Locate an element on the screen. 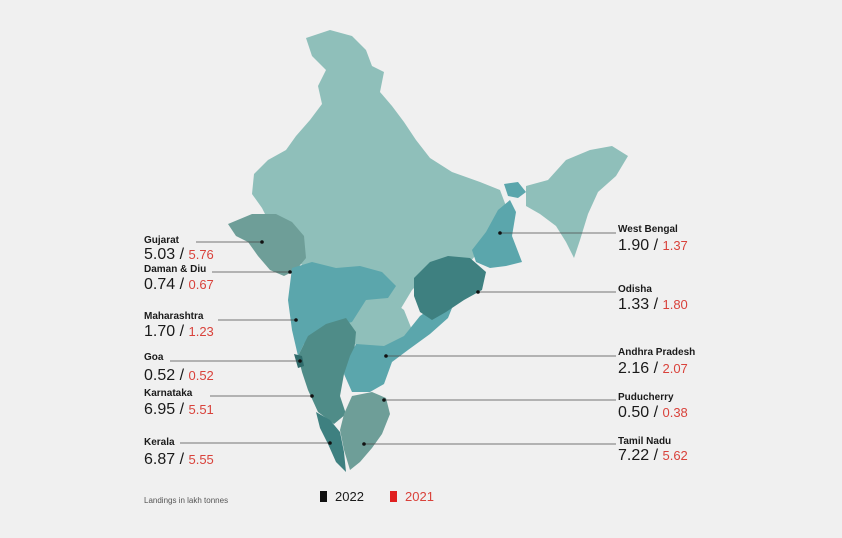 Image resolution: width=842 pixels, height=538 pixels. gujarat-2021: 5.76 is located at coordinates (201, 254).